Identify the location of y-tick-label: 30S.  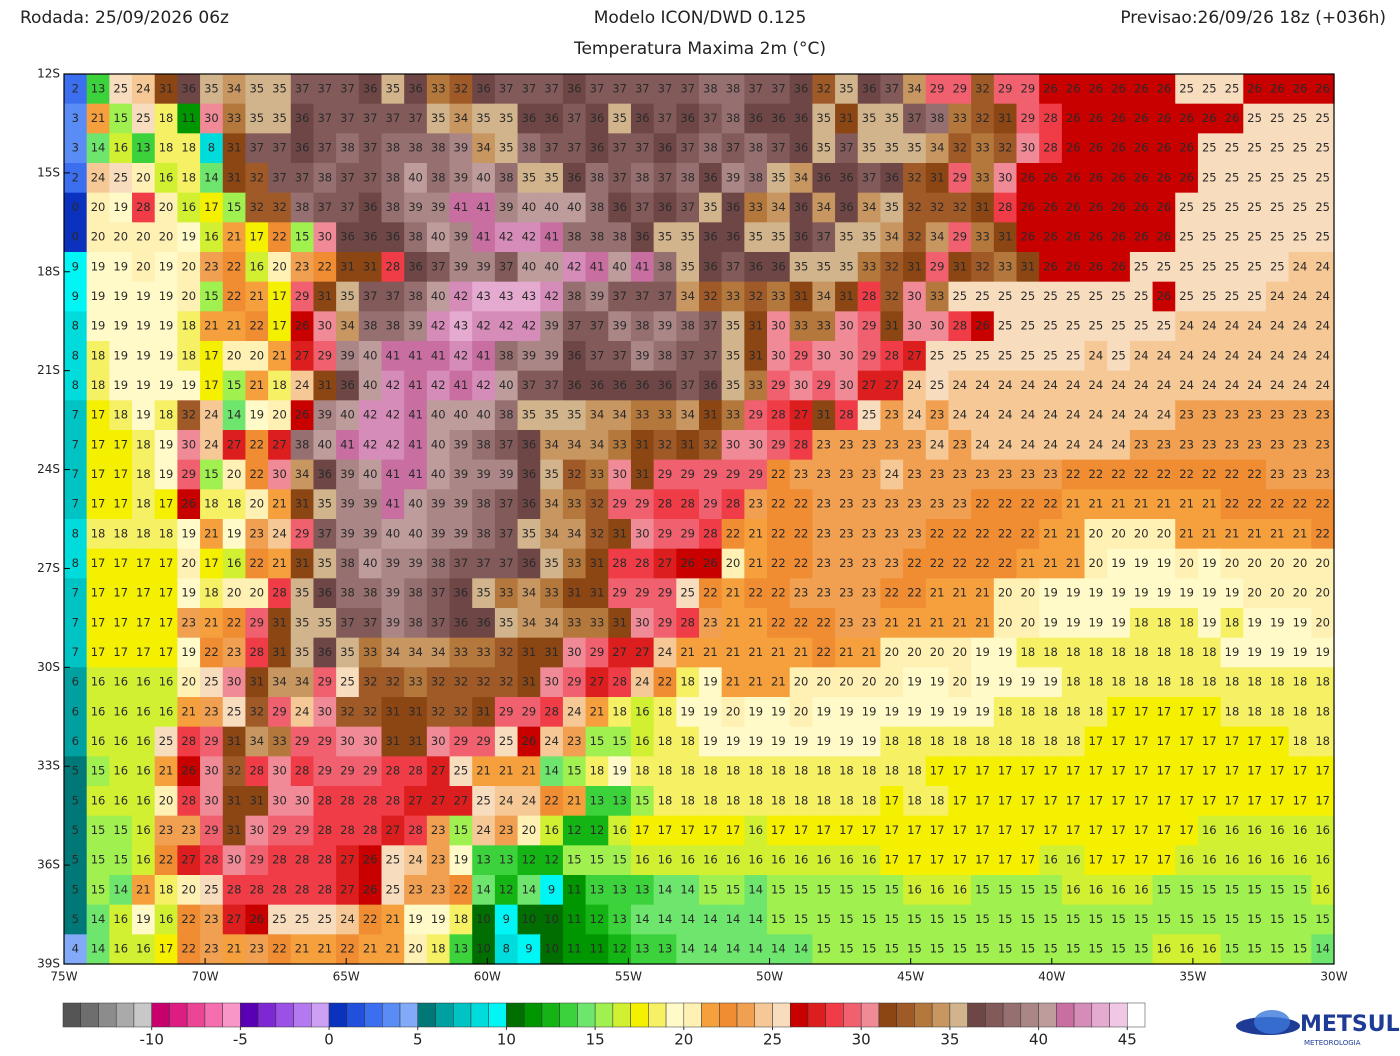
(48, 667).